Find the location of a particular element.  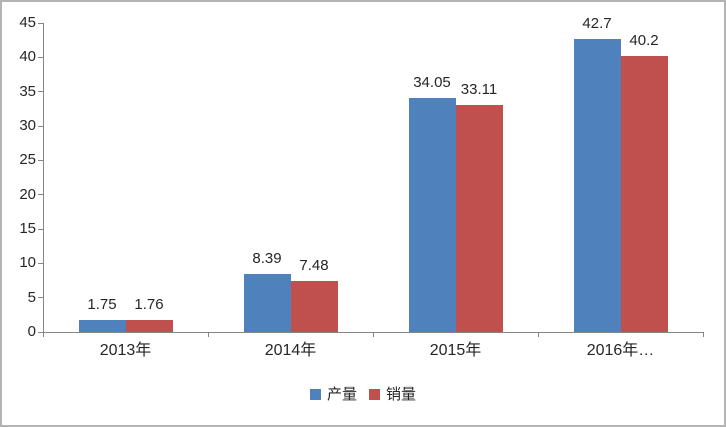

bar-value-label: 1.75 is located at coordinates (102, 304).